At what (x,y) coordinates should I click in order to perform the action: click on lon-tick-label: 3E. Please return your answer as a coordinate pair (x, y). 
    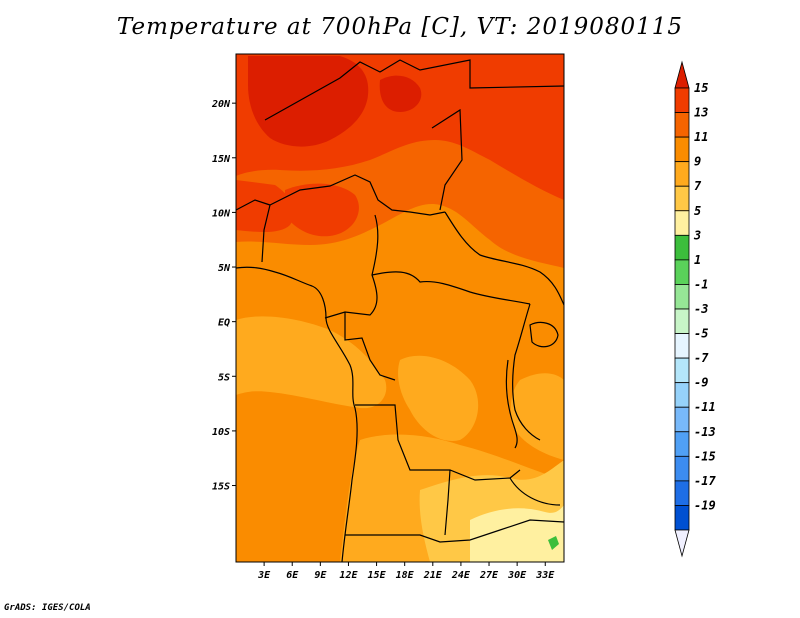
    Looking at the image, I should click on (264, 575).